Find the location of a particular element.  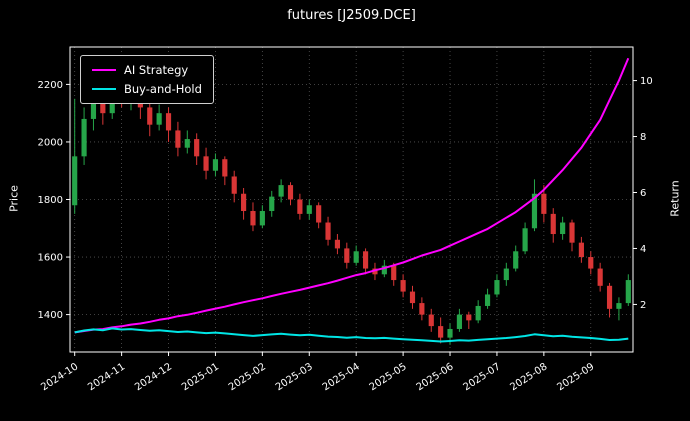

legend-label-ai-strategy: AI Strategy is located at coordinates (156, 70).